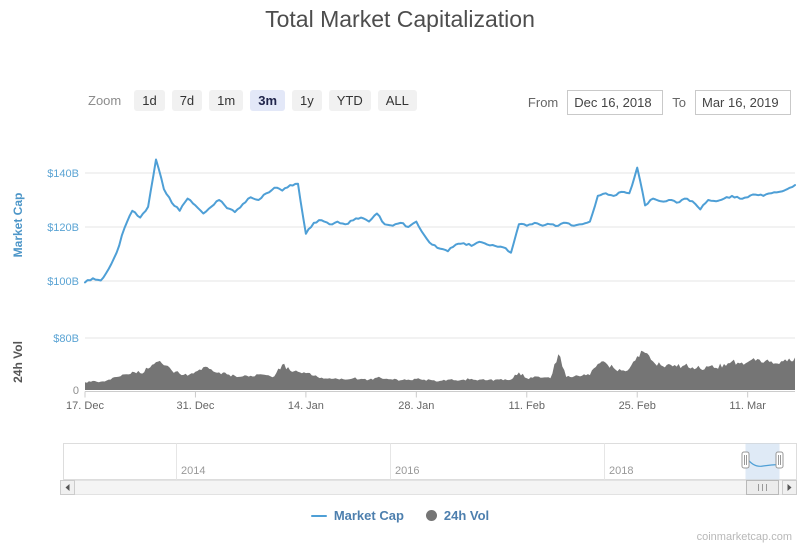 This screenshot has width=800, height=550. What do you see at coordinates (440, 370) in the screenshot?
I see `volume-area` at bounding box center [440, 370].